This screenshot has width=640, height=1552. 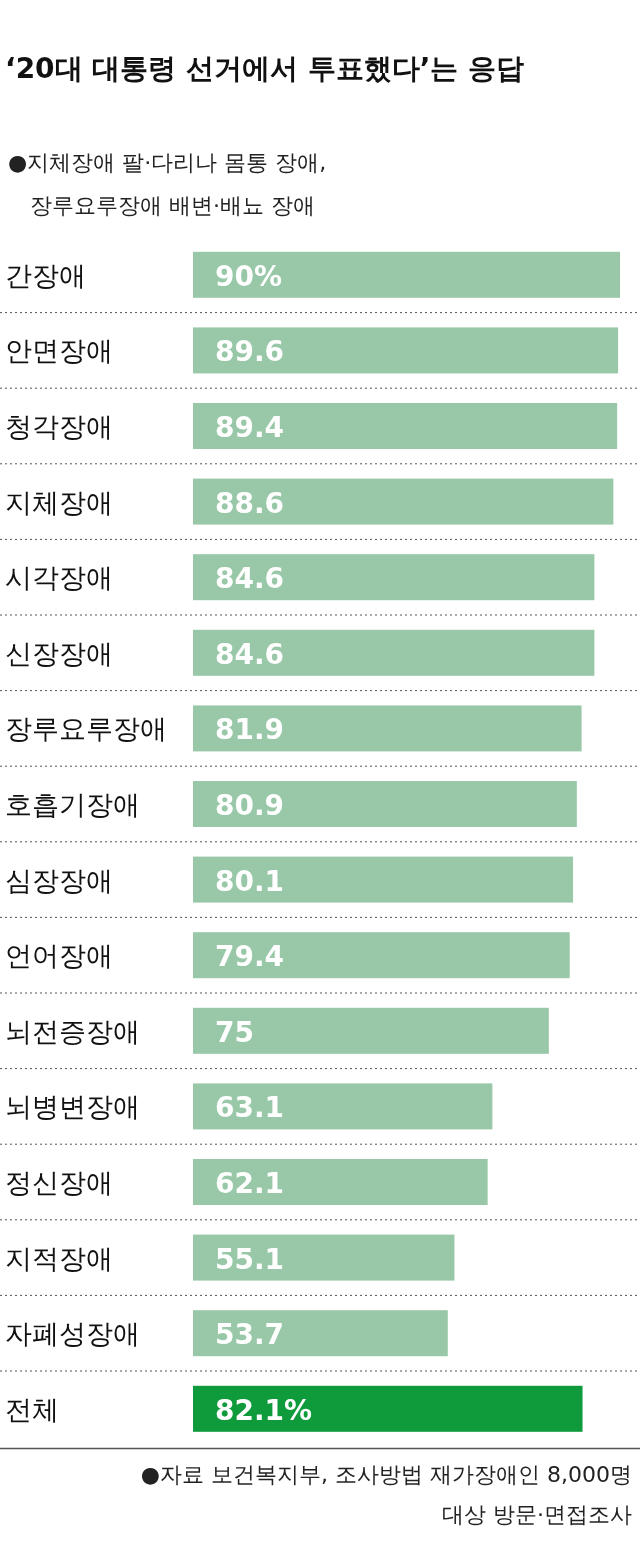 I want to click on data-label: 89.4, so click(x=250, y=427).